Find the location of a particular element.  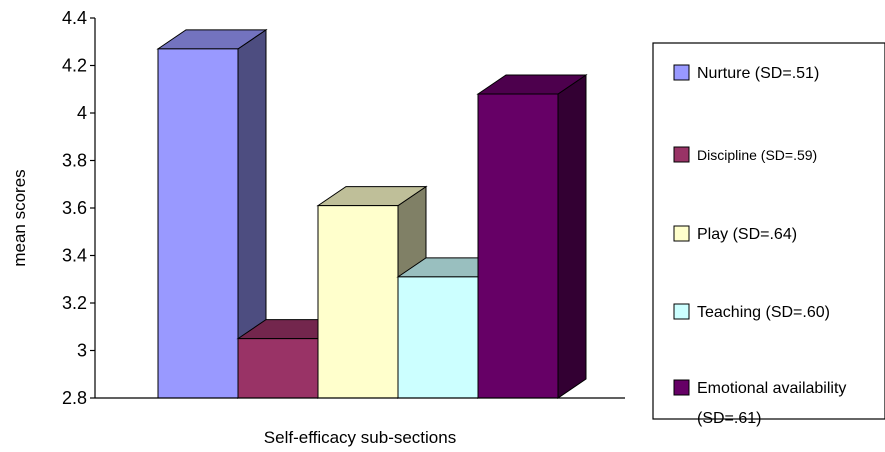

bar-teaching-front is located at coordinates (438, 337).